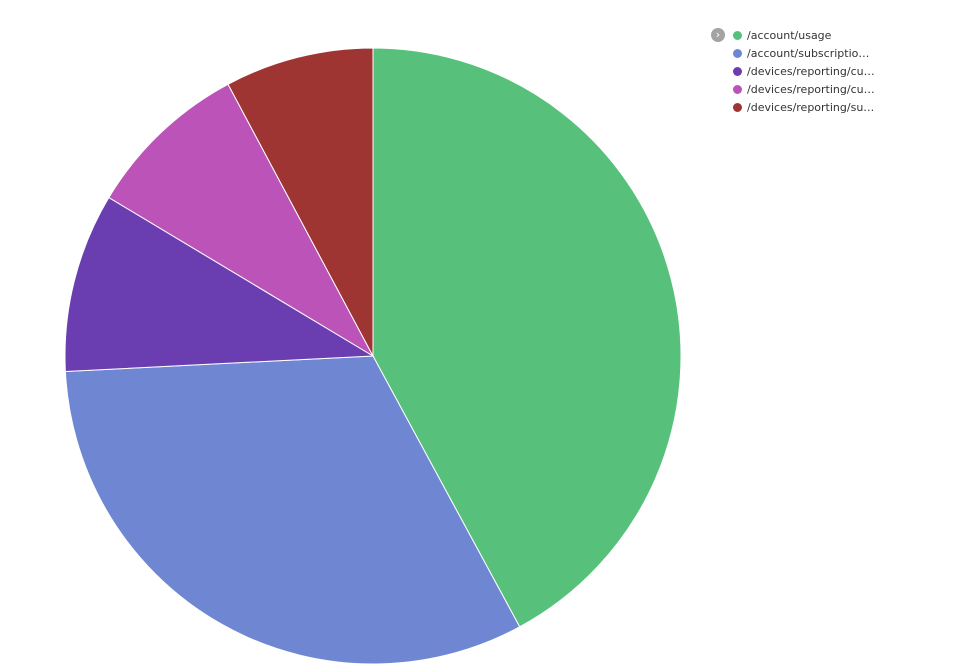 This screenshot has width=960, height=665. I want to click on legend-item: /account/usage, so click(804, 35).